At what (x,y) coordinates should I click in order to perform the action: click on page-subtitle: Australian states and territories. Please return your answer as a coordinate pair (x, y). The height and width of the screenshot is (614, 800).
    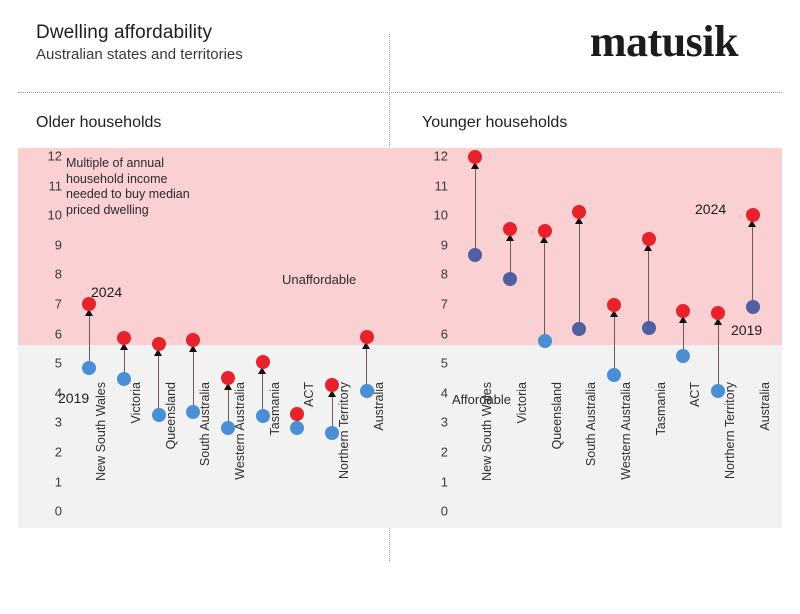
    Looking at the image, I should click on (139, 55).